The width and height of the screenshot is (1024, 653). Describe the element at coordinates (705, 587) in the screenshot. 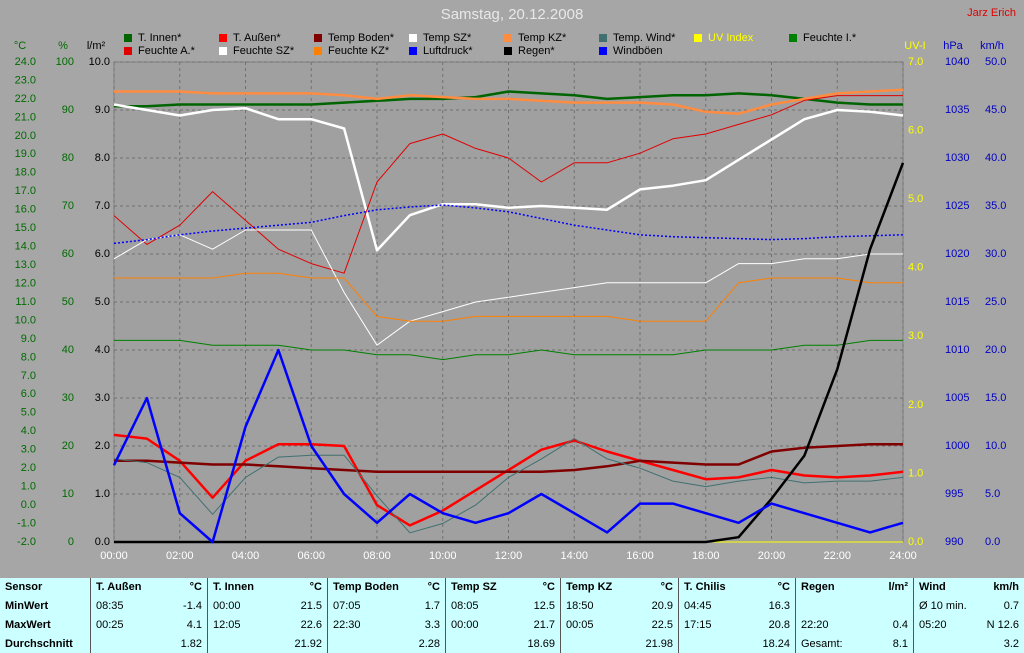

I see `cell-text: T. Chilis` at that location.